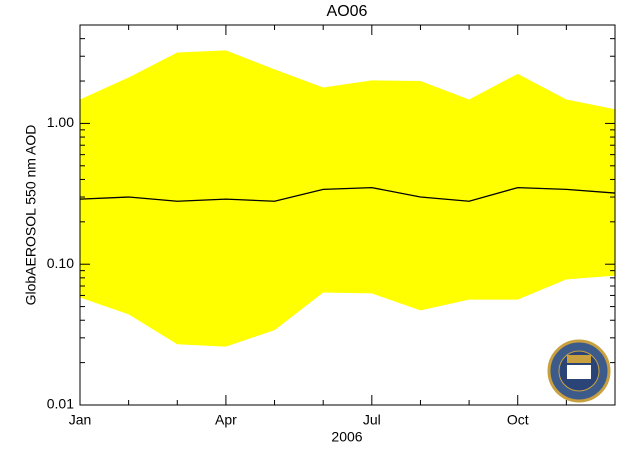  I want to click on mean-line, so click(347, 194).